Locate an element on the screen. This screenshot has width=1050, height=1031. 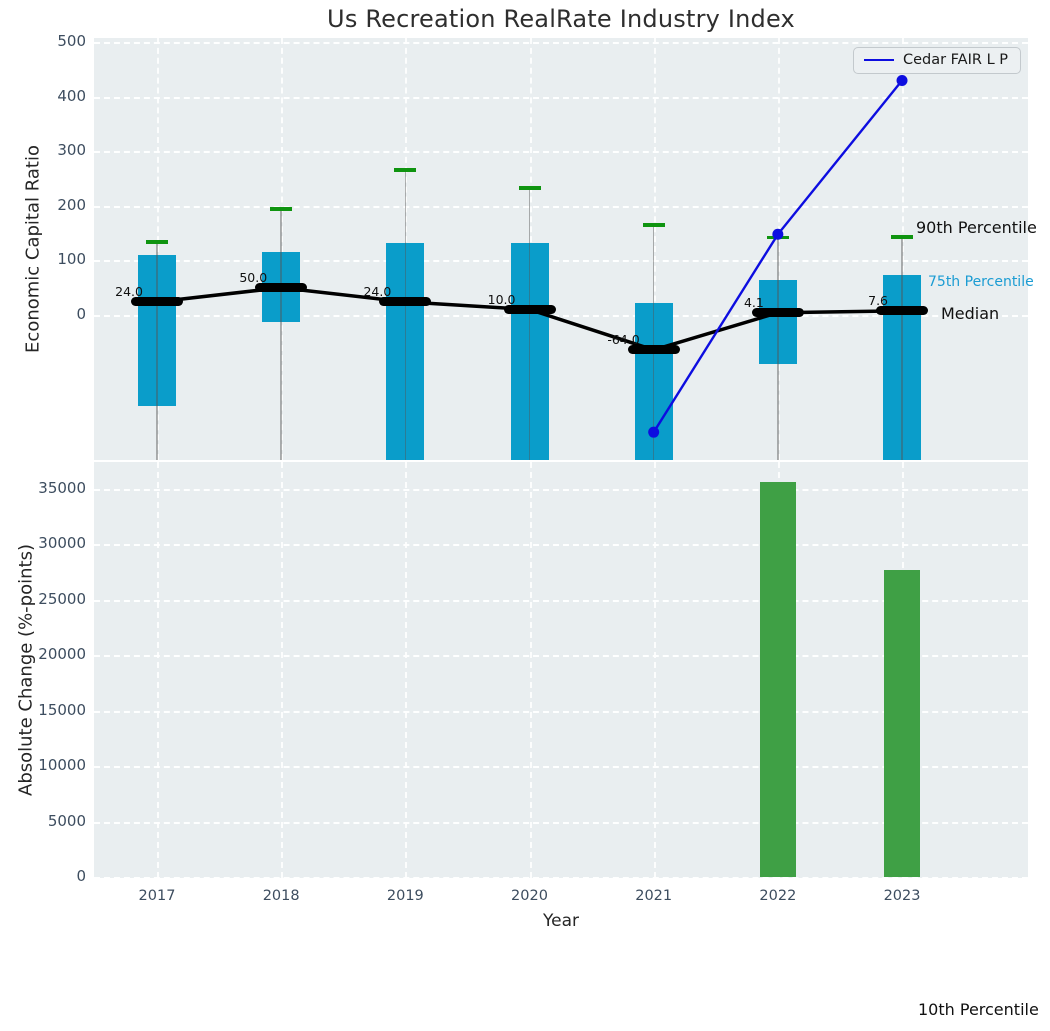
annotation-90th-percentile: 90th Percentile is located at coordinates (976, 227).